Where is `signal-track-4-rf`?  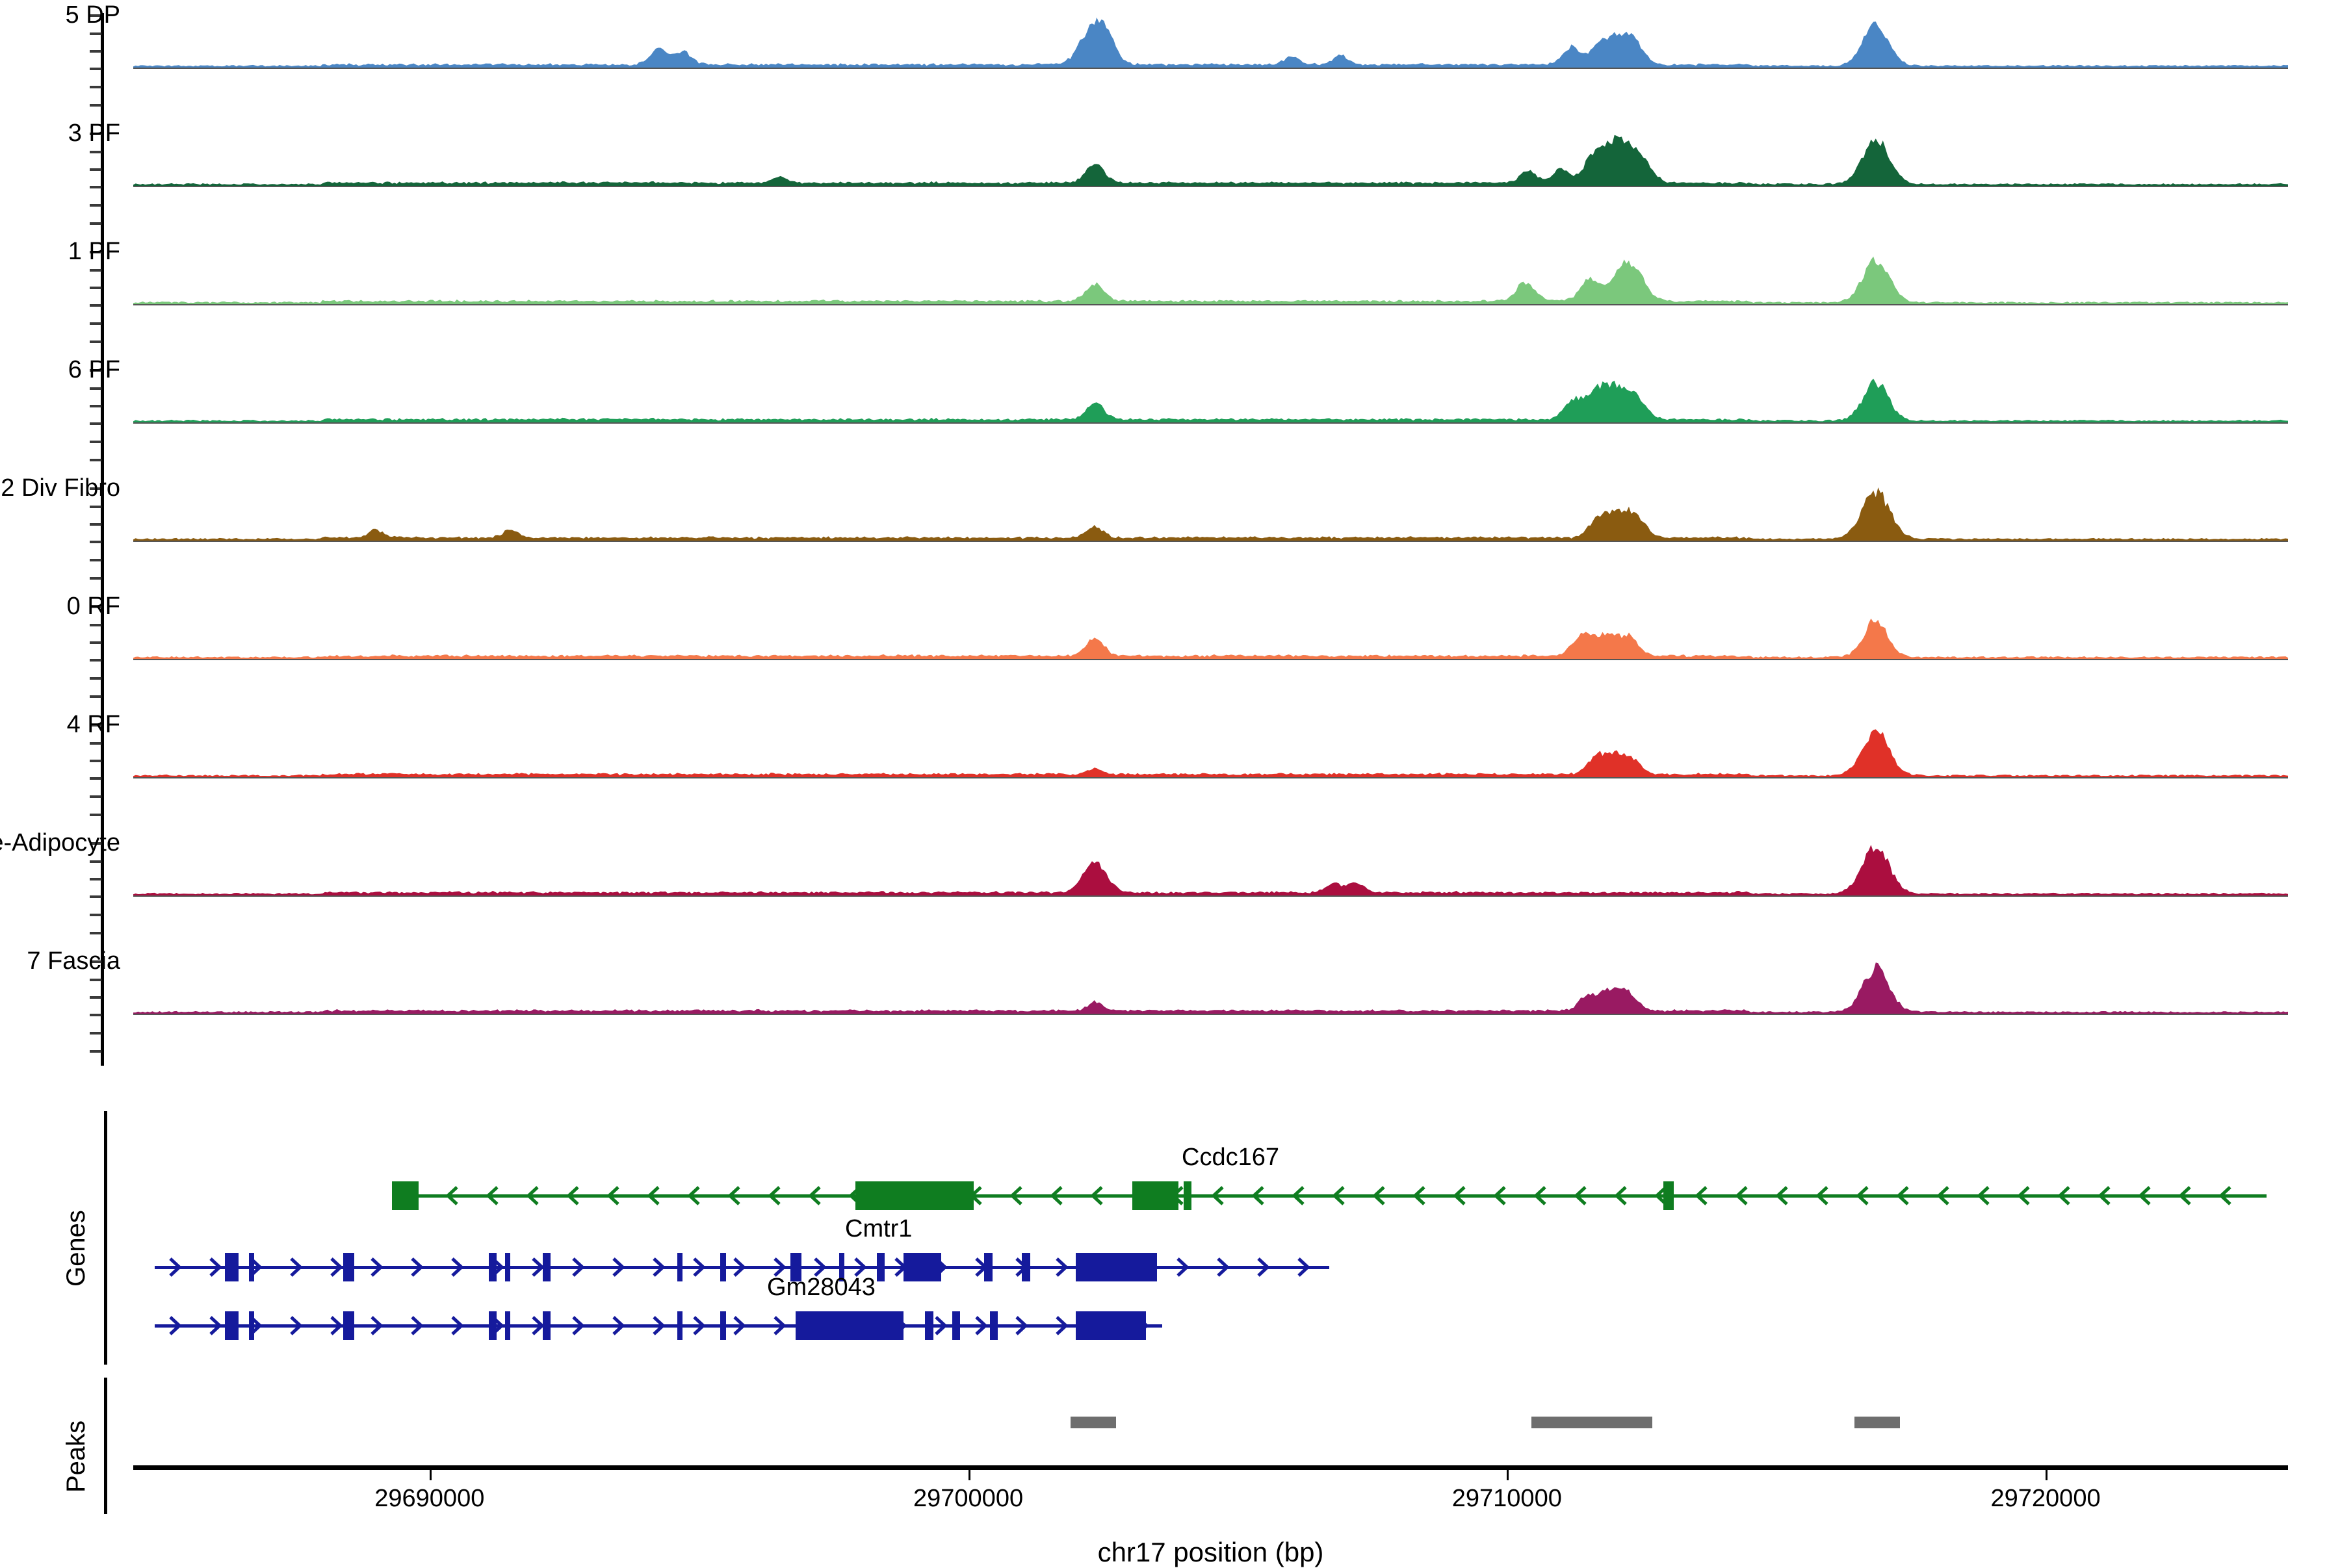
signal-track-4-rf is located at coordinates (1210, 753).